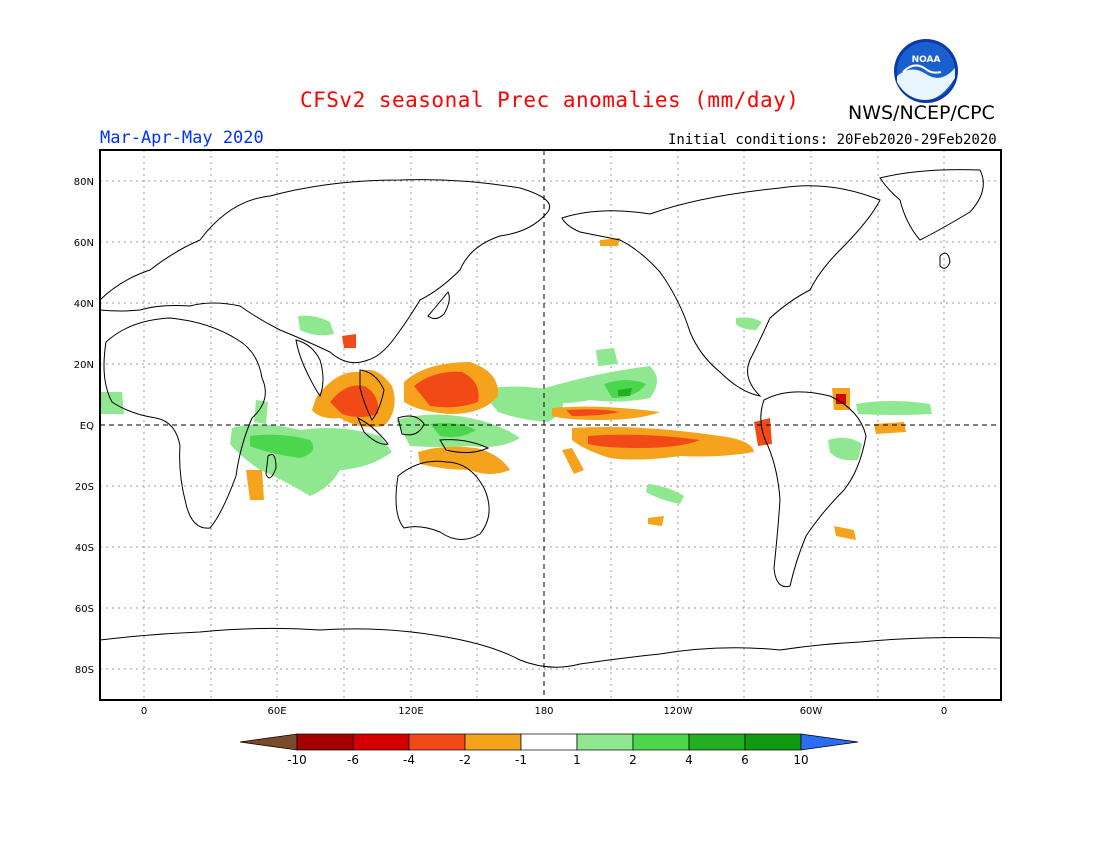 The height and width of the screenshot is (850, 1100). What do you see at coordinates (84, 243) in the screenshot?
I see `lat-label: 60N` at bounding box center [84, 243].